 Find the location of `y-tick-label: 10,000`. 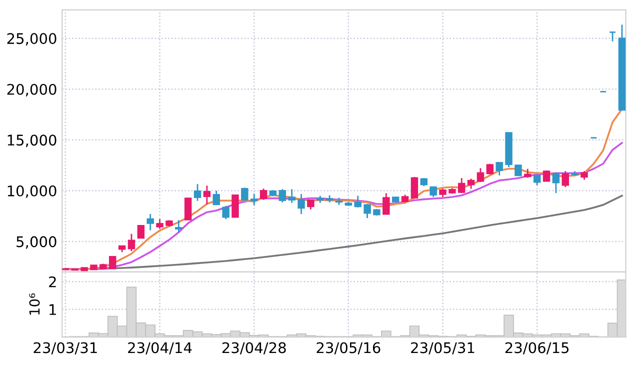

y-tick-label: 10,000 is located at coordinates (32, 191).